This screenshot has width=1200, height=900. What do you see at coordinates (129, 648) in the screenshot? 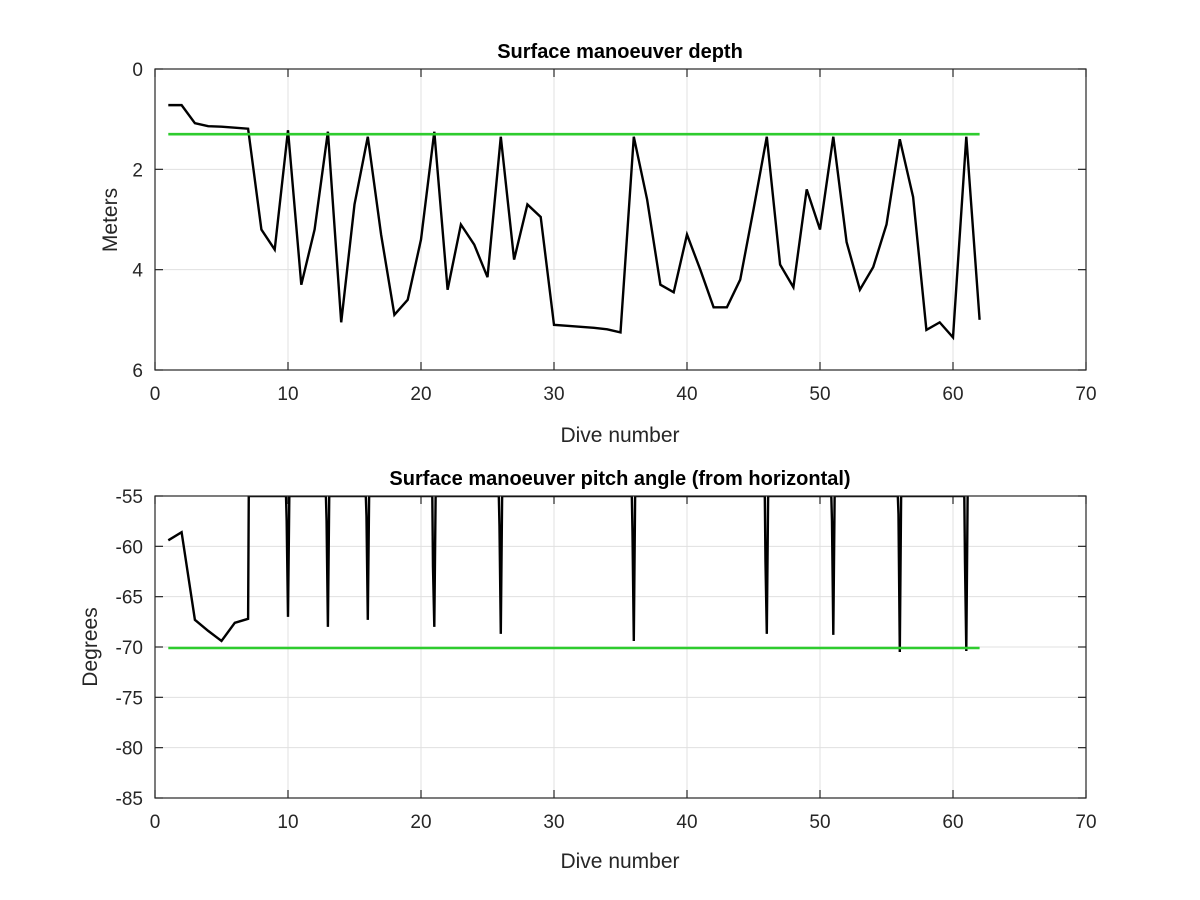
I see `y-tick-label: -70` at bounding box center [129, 648].